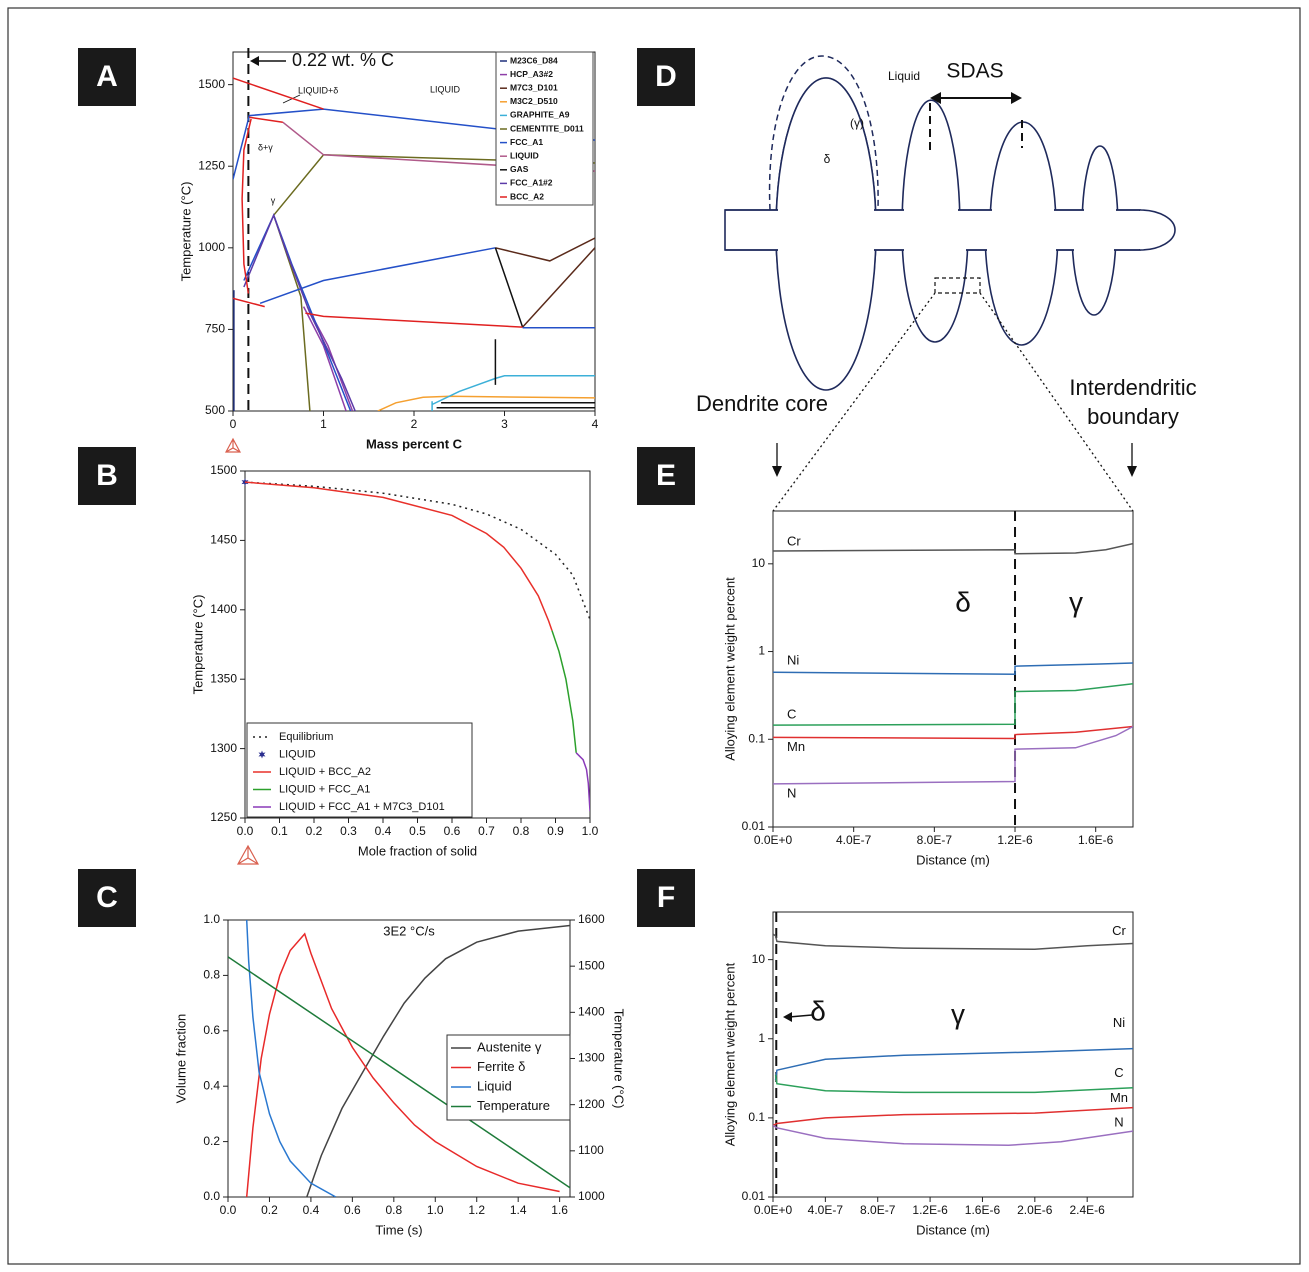  What do you see at coordinates (414, 443) in the screenshot?
I see `x-axis-label: Mass percent C` at bounding box center [414, 443].